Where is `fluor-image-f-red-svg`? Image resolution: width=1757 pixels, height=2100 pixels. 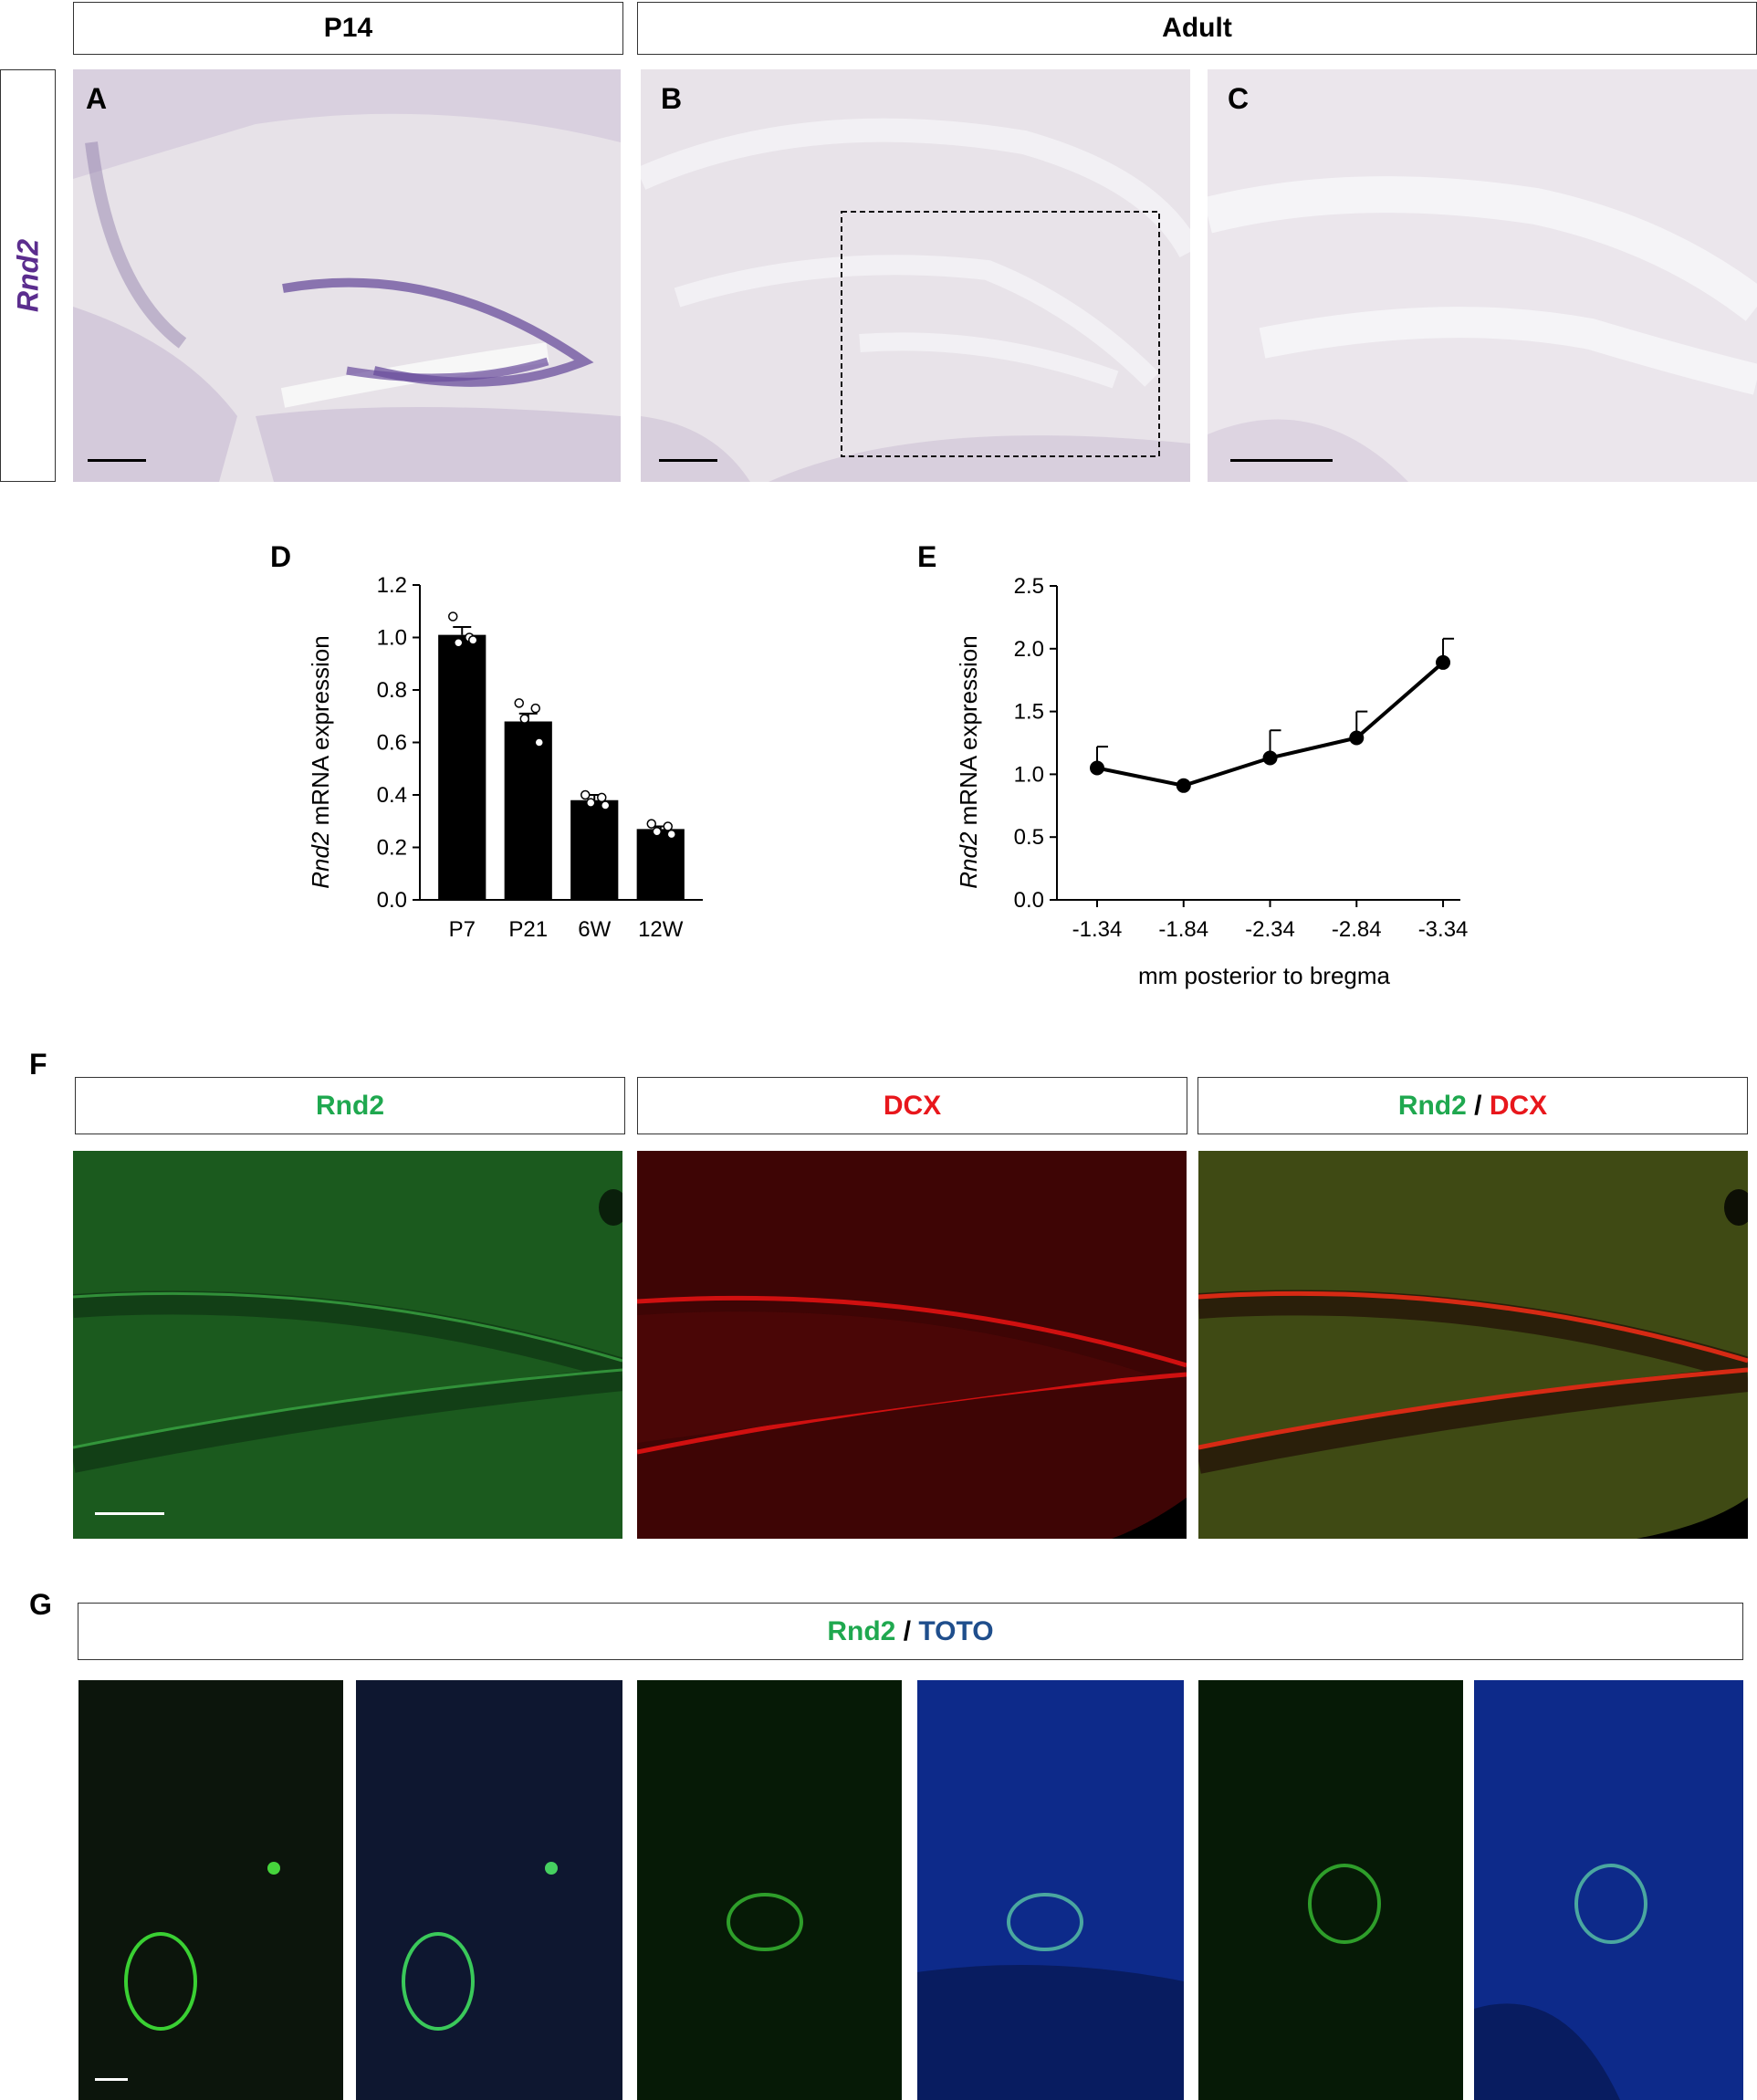 fluor-image-f-red-svg is located at coordinates (912, 1345).